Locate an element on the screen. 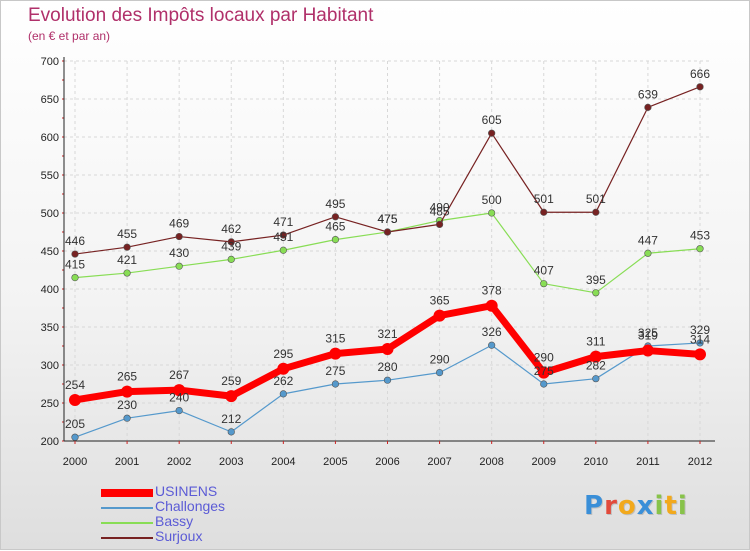 Image resolution: width=750 pixels, height=551 pixels. data-label-bassy: 465 is located at coordinates (335, 227).